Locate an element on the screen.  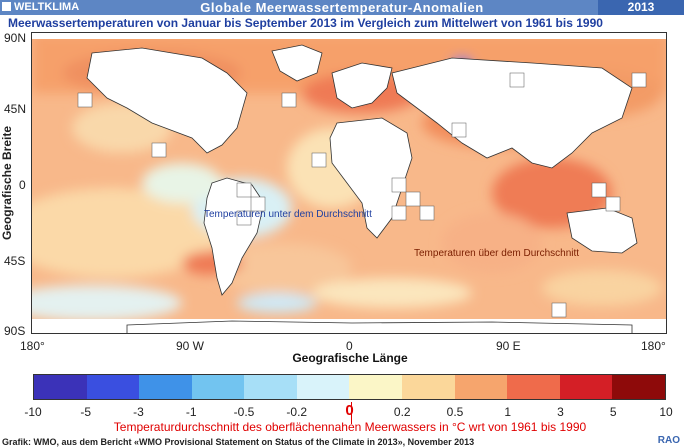
brand-name: WELTKLIMA is located at coordinates (47, 7).